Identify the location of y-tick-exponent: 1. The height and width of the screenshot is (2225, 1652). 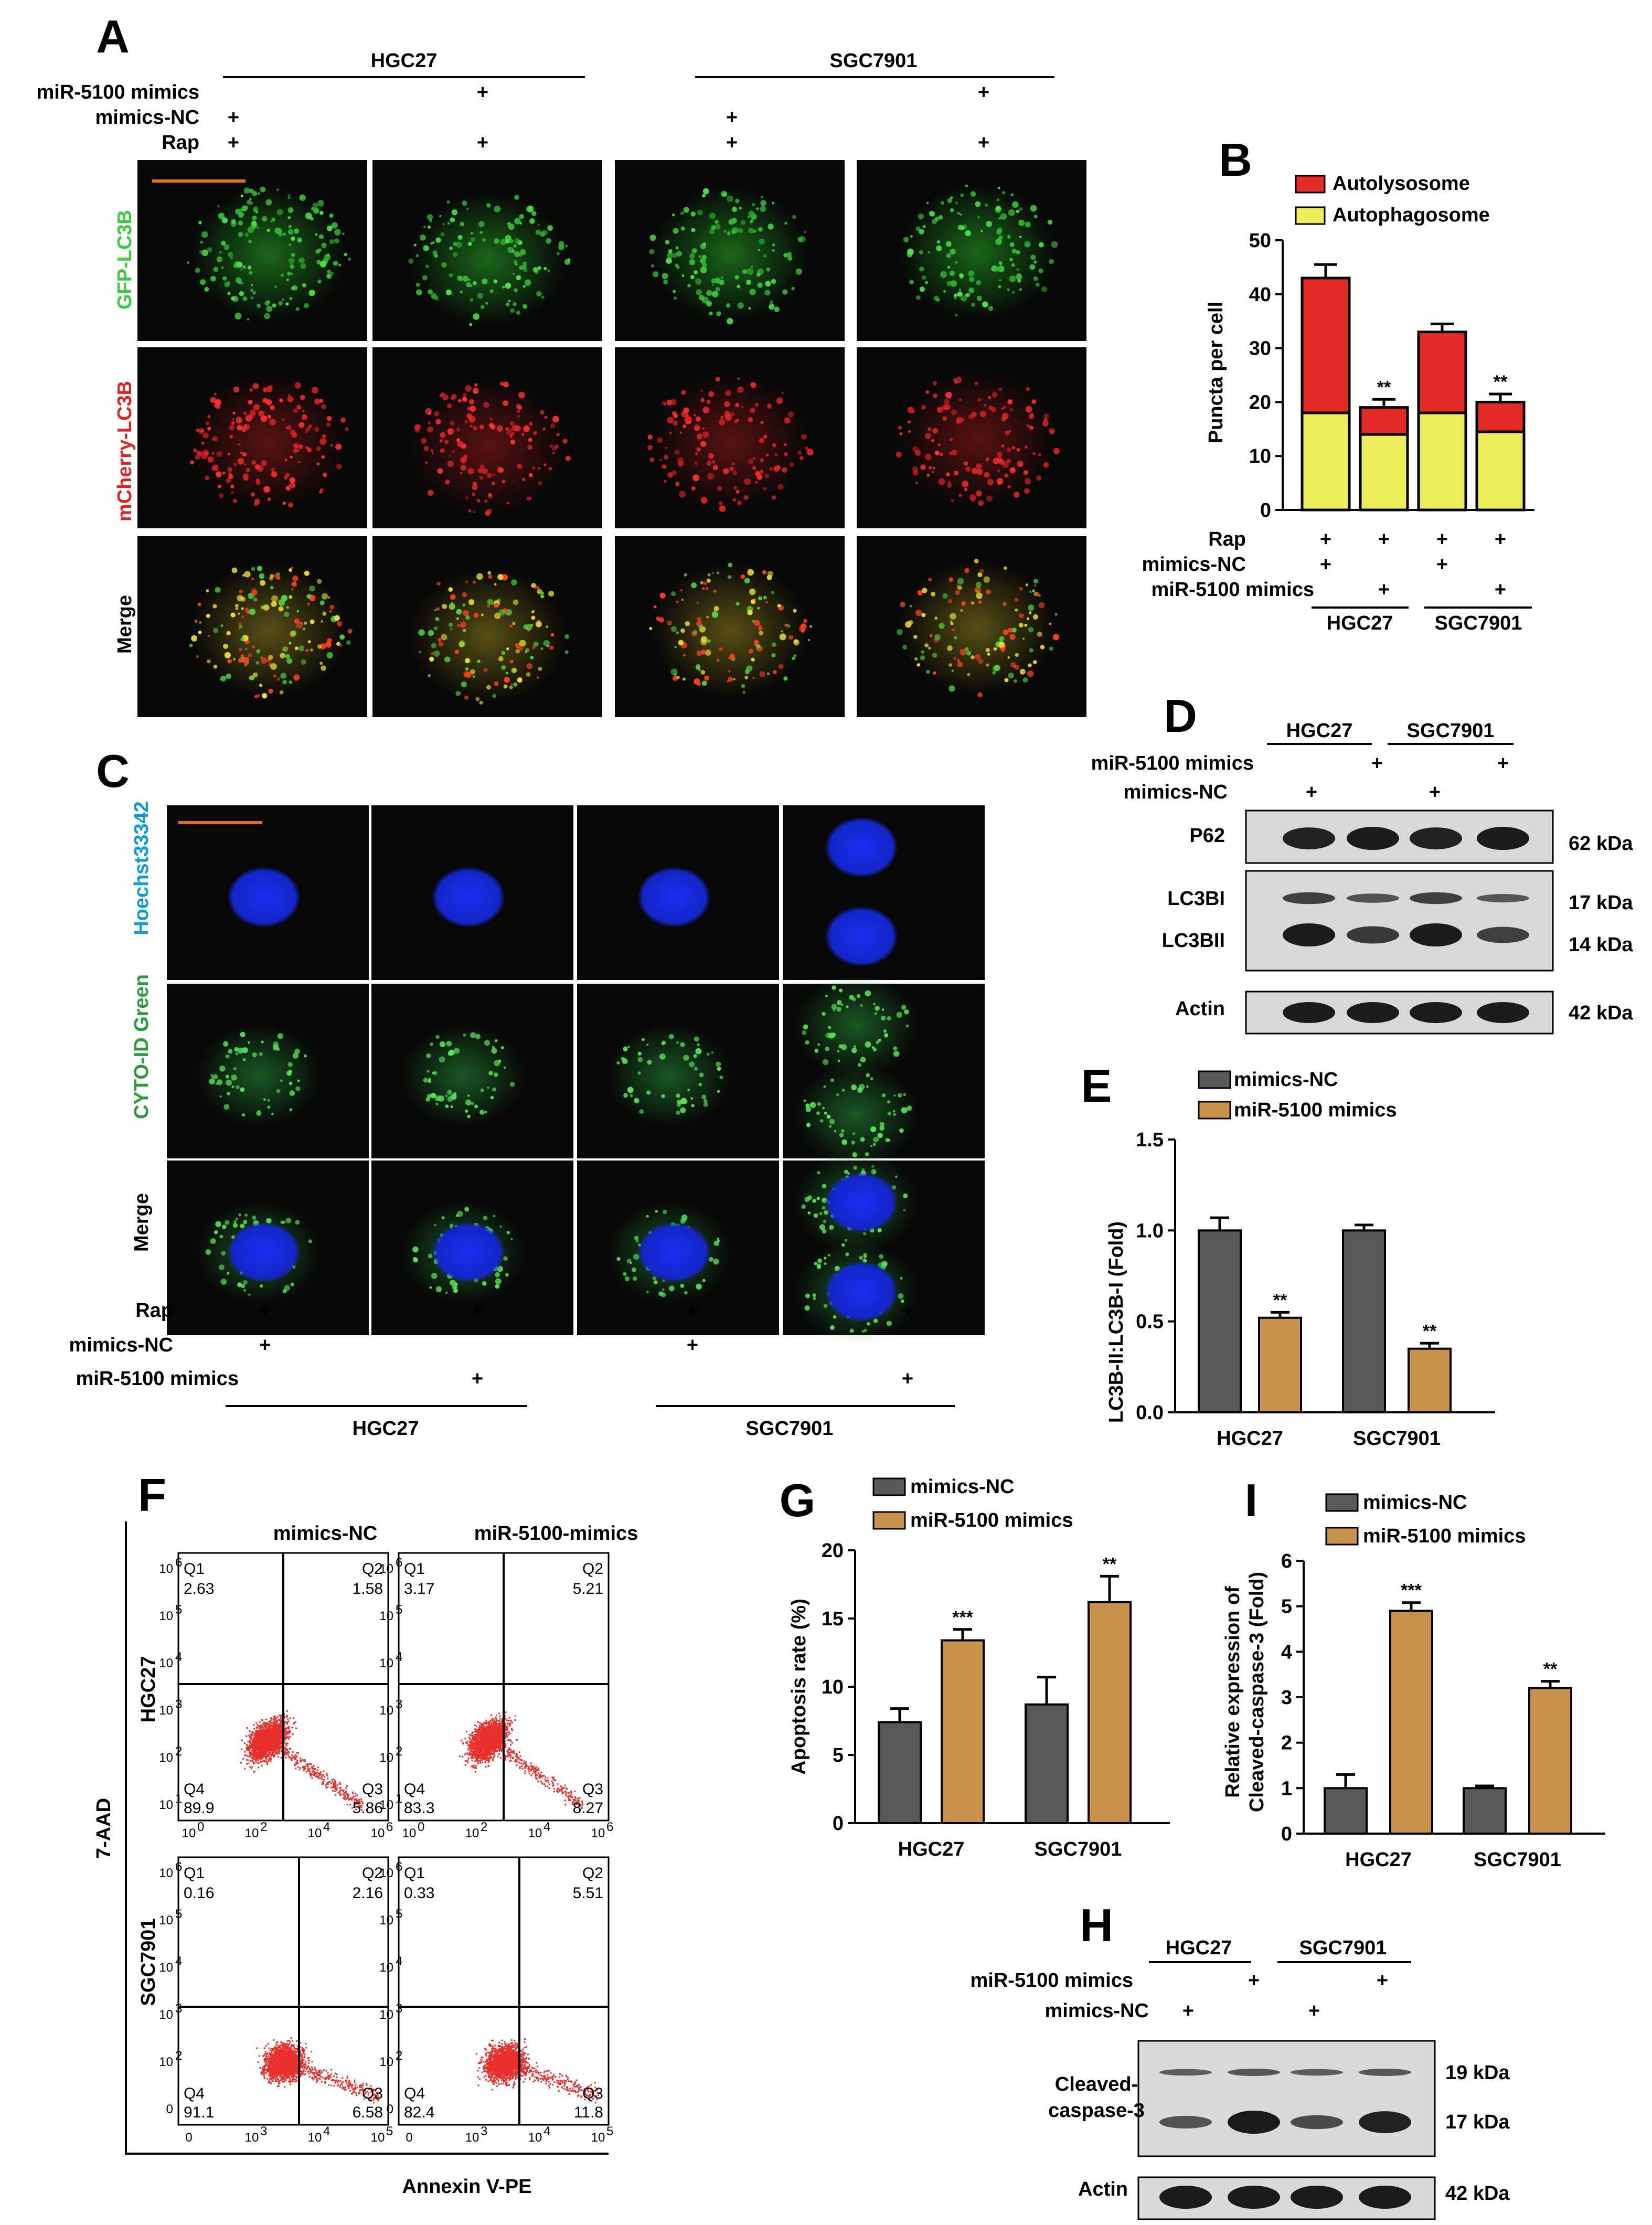
(178, 1799).